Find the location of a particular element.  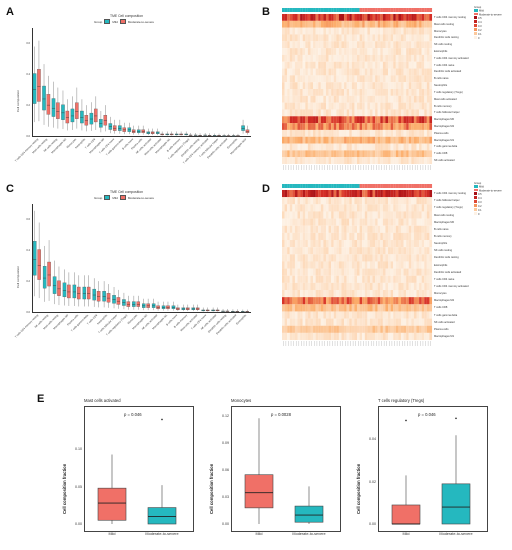

panel-e-ytick: 0.10 is located at coordinates (78, 449).